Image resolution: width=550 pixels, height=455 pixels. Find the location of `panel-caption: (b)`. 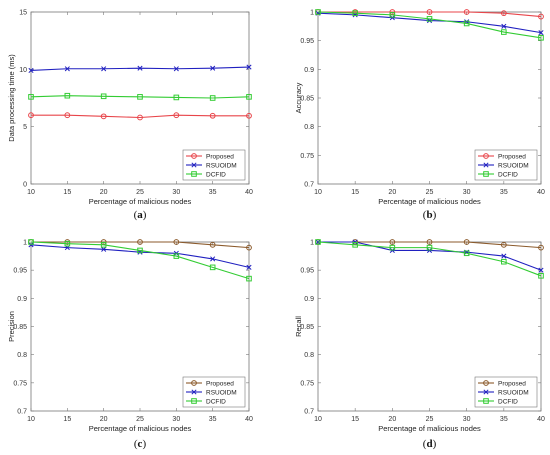

panel-caption: (b) is located at coordinates (430, 215).